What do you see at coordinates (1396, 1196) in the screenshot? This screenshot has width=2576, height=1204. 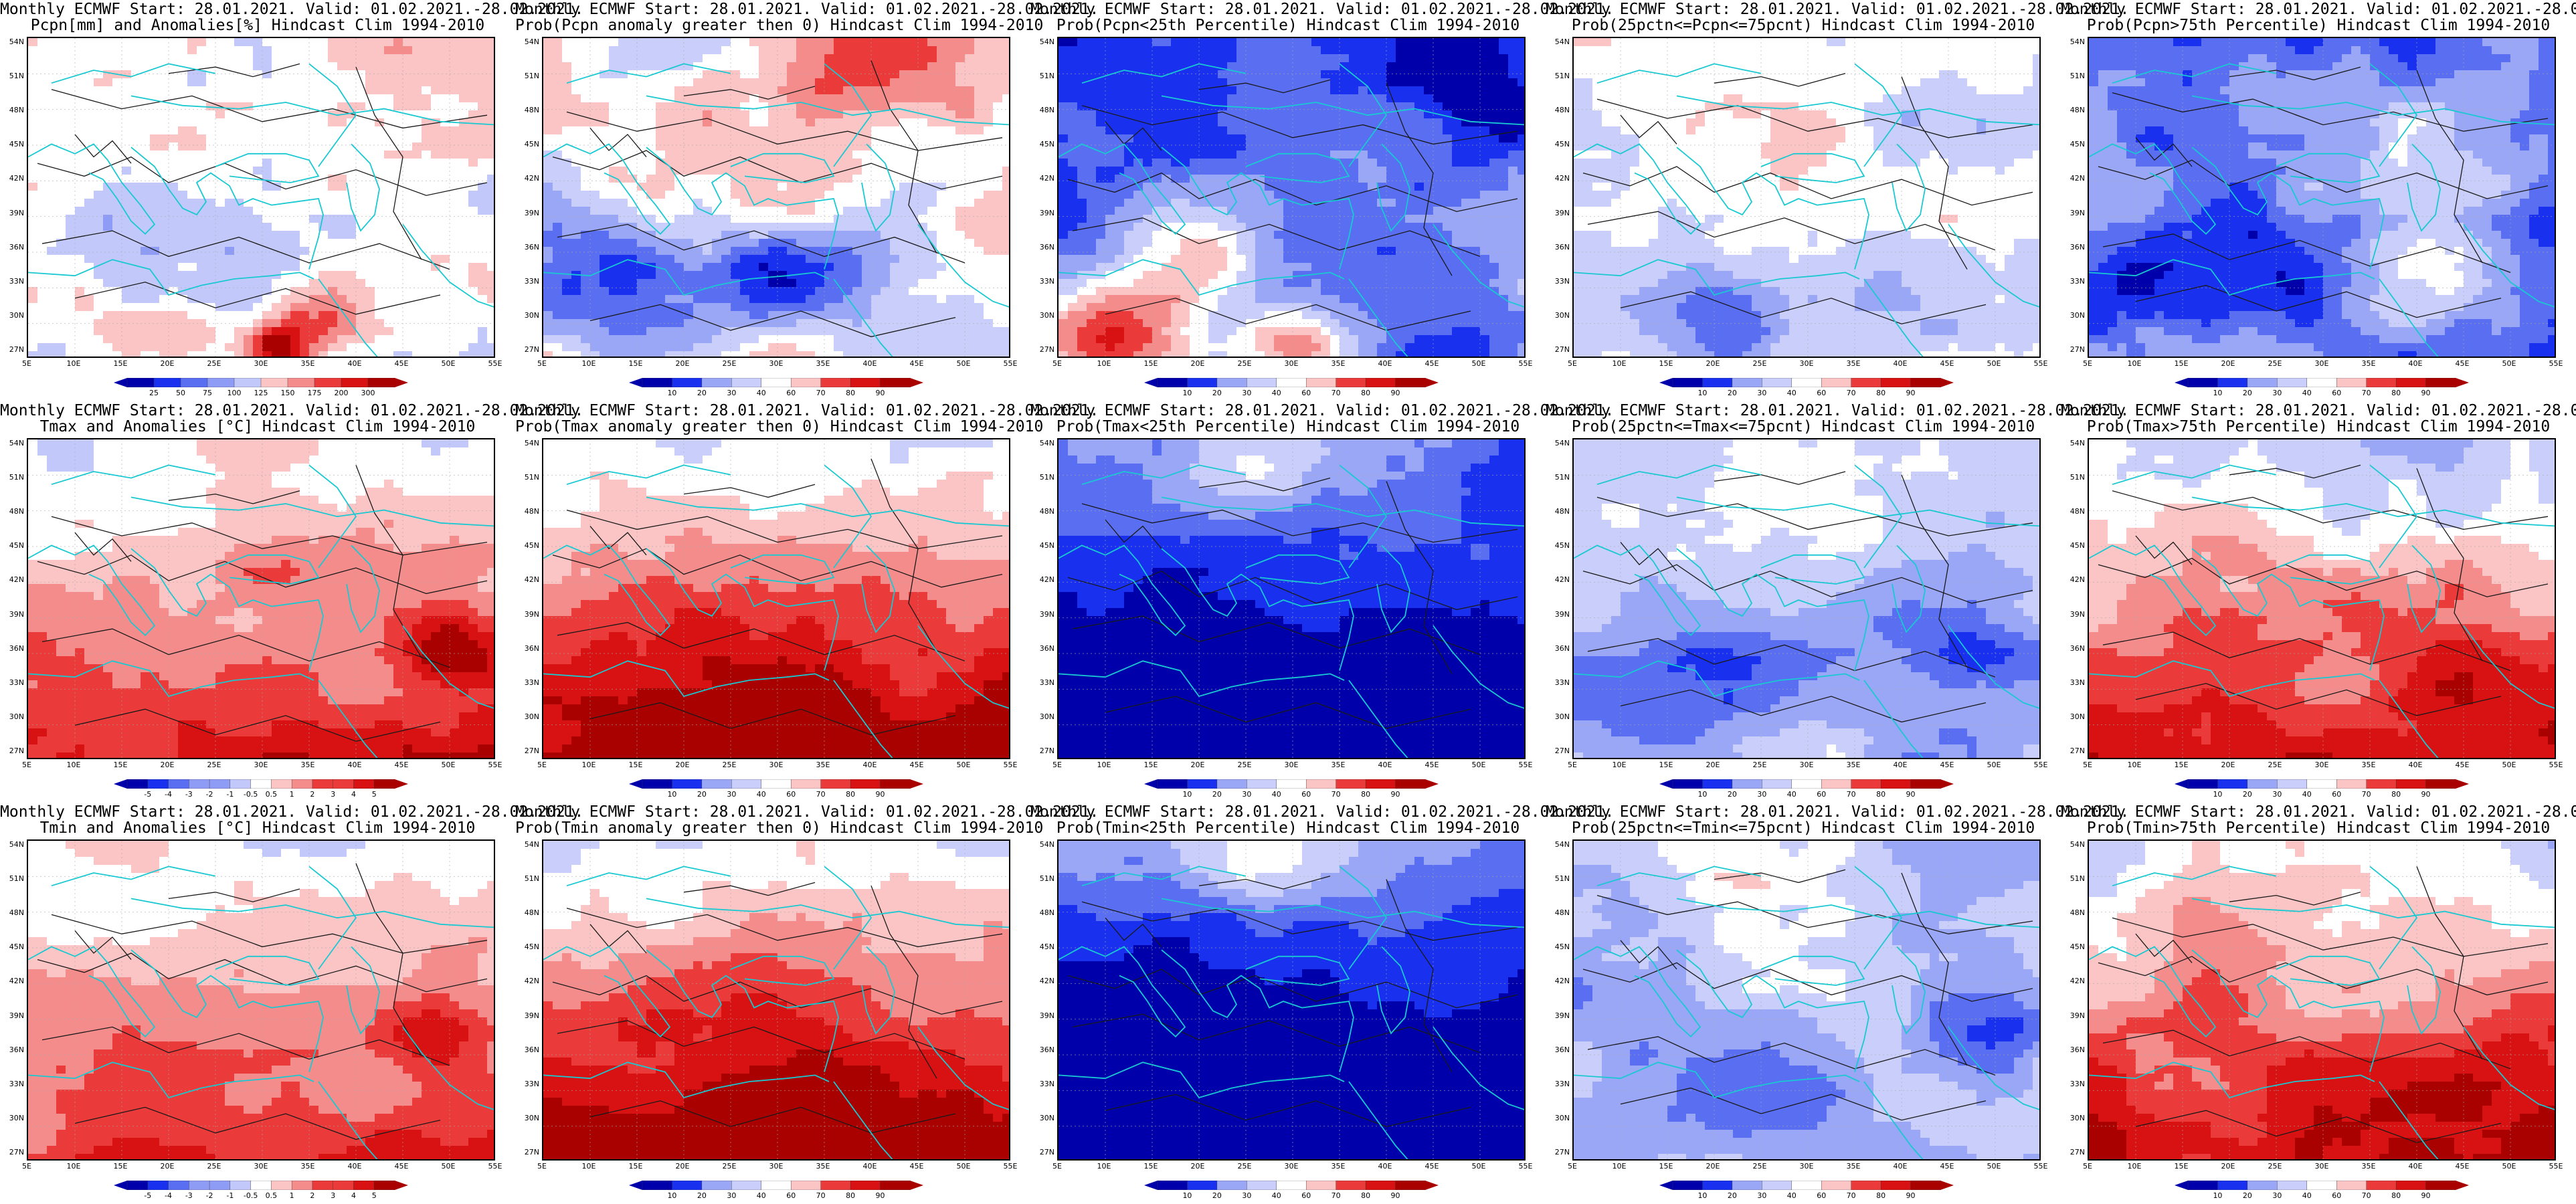 I see `colorbar-tick-label: 90` at bounding box center [1396, 1196].